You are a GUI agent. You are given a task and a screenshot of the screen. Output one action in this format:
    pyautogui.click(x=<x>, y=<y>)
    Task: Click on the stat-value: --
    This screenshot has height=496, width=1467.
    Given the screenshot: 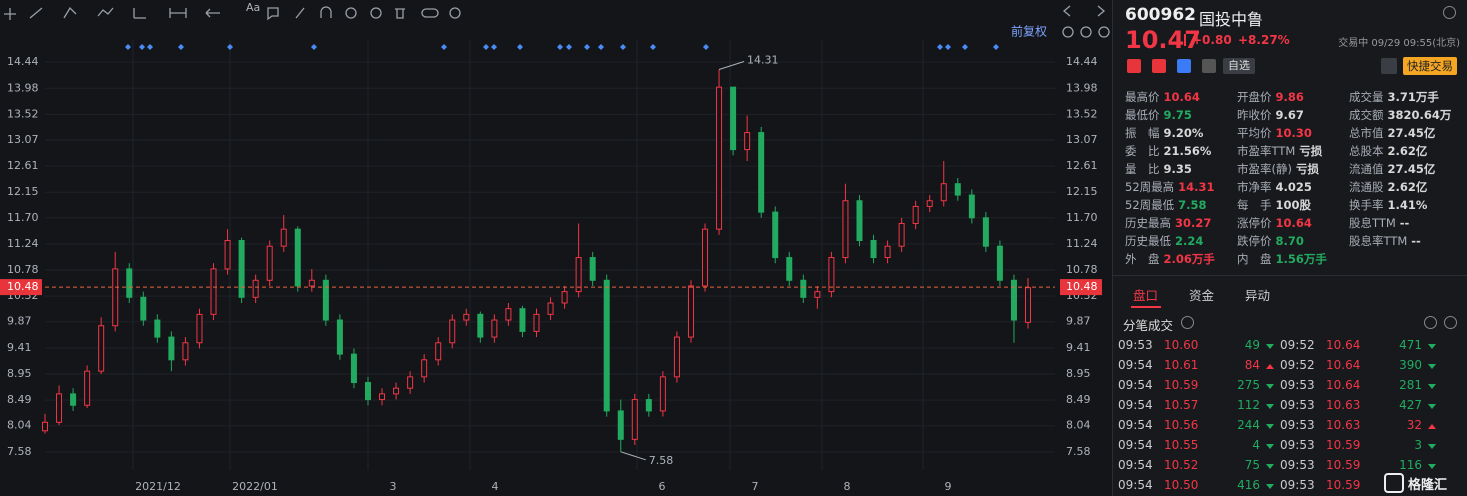 What is the action you would take?
    pyautogui.click(x=1416, y=241)
    